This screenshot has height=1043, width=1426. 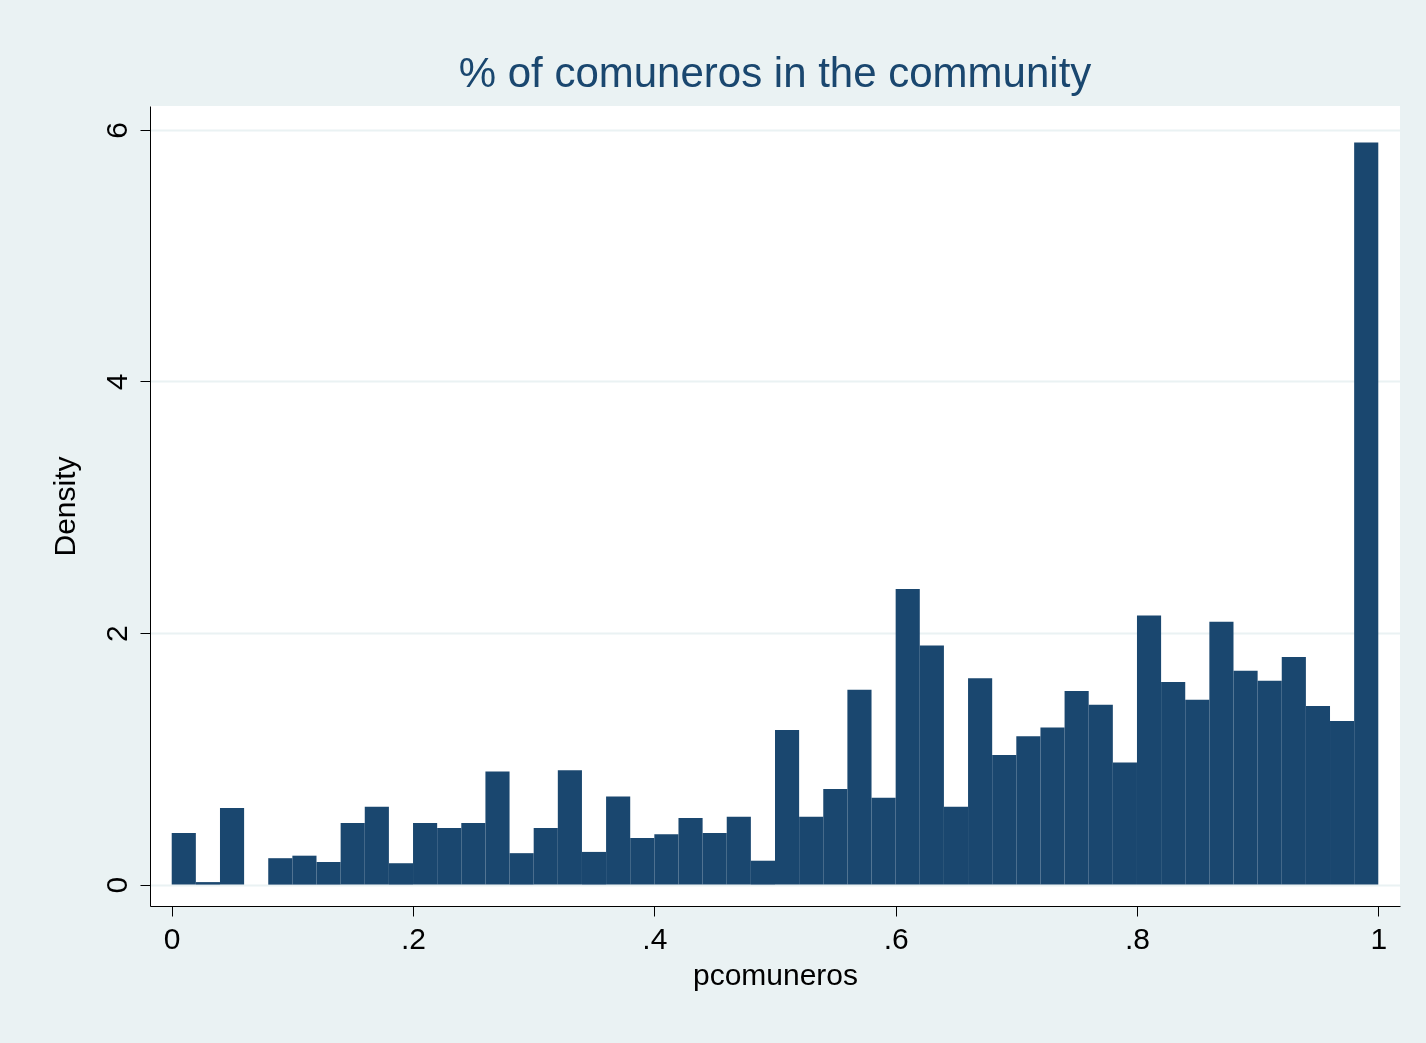 What do you see at coordinates (414, 938) in the screenshot?
I see `x-tick-label: .2` at bounding box center [414, 938].